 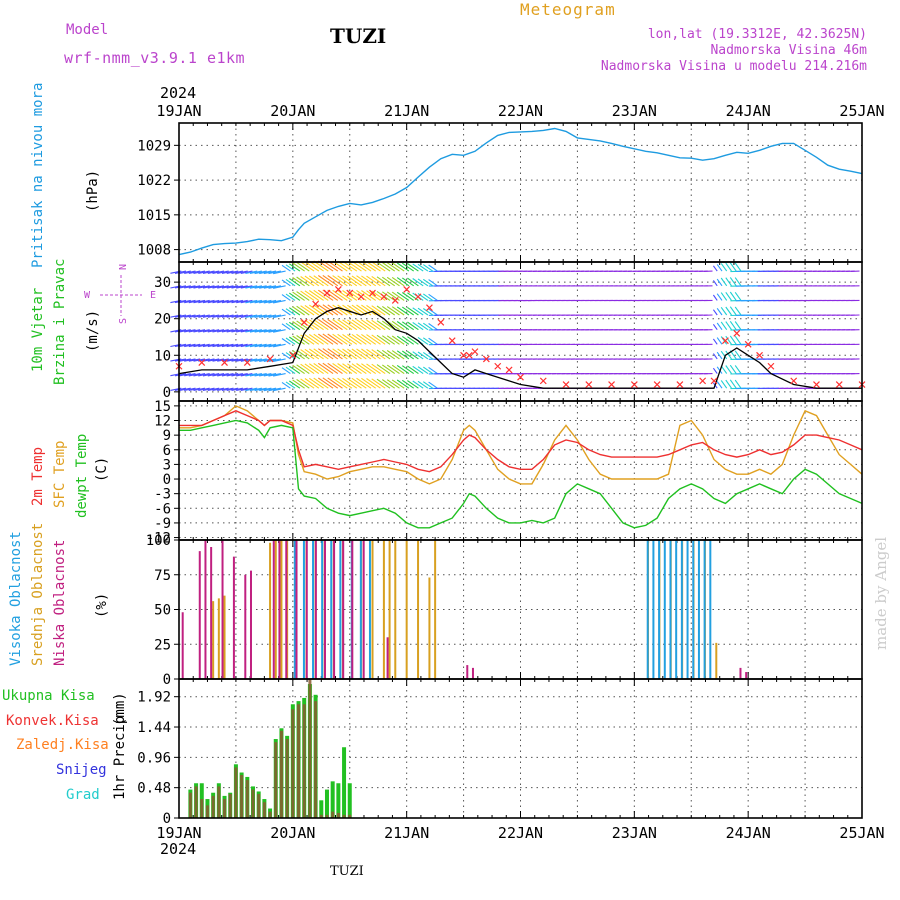 What do you see at coordinates (81, 770) in the screenshot?
I see `precip-legend-item: Snijeg` at bounding box center [81, 770].